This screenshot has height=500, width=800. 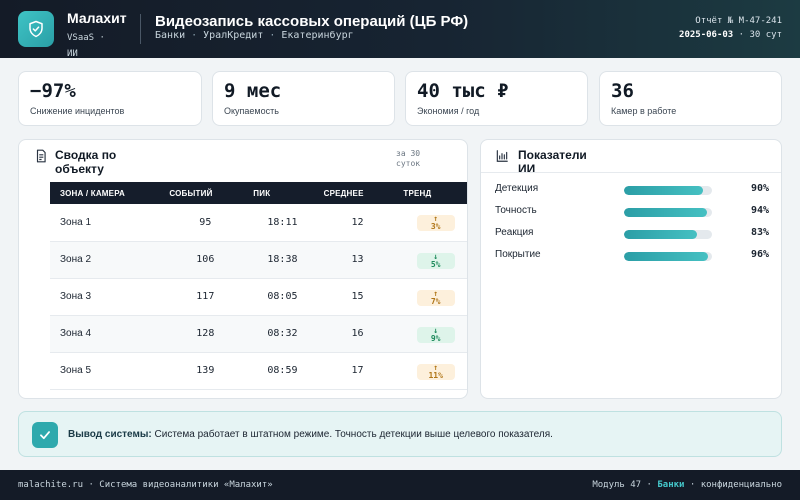 I want to click on peak-cell: 18:11, so click(x=282, y=223).